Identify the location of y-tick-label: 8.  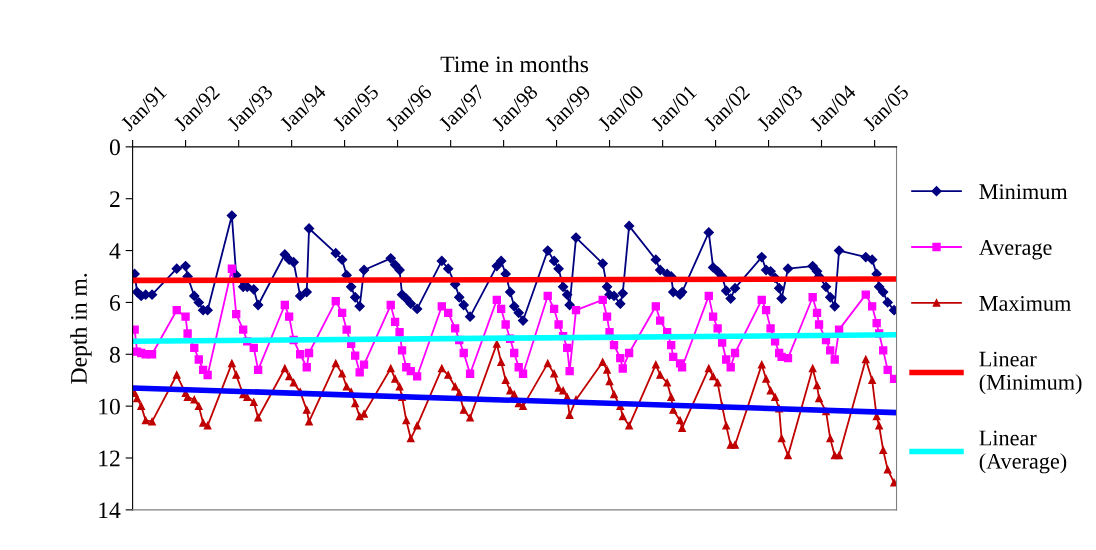
(114, 354).